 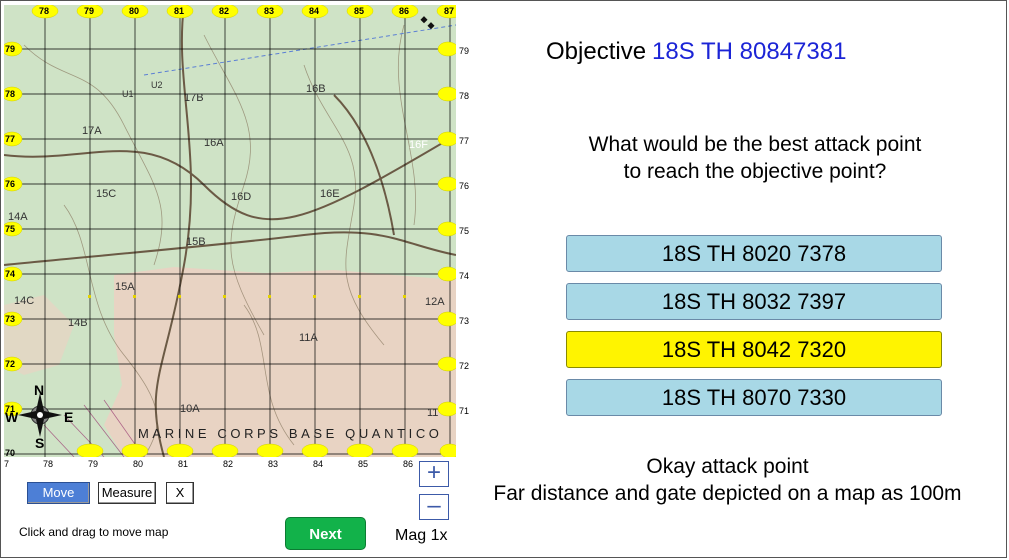 What do you see at coordinates (93, 464) in the screenshot?
I see `grid-bottom-label: 79` at bounding box center [93, 464].